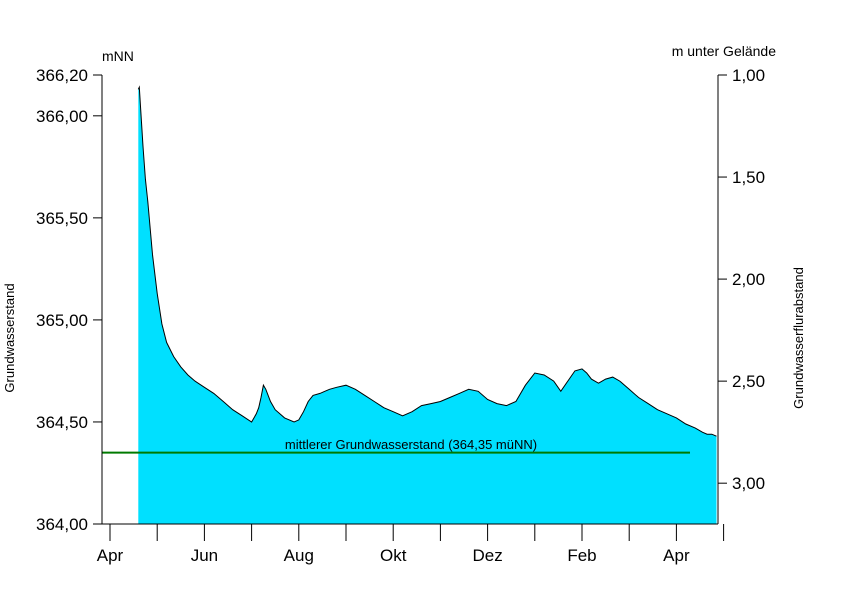 The width and height of the screenshot is (854, 600). I want to click on left-tick-label: 365,50, so click(62, 218).